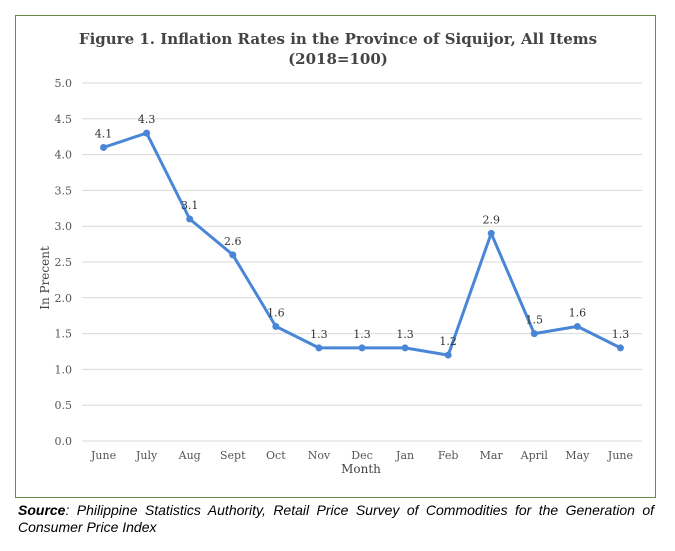 Image resolution: width=675 pixels, height=551 pixels. Describe the element at coordinates (319, 455) in the screenshot. I see `x-tick-label: Nov` at that location.